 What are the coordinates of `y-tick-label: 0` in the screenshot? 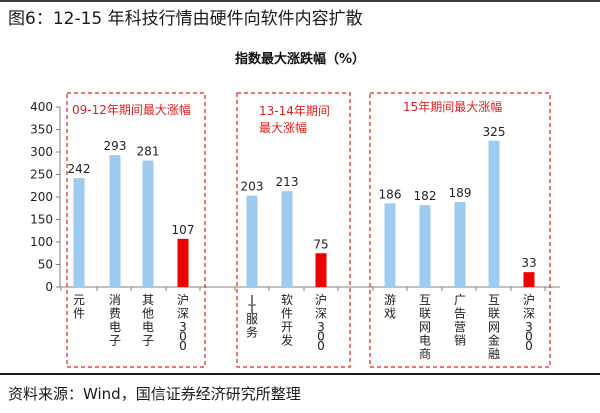 It's located at (49, 287).